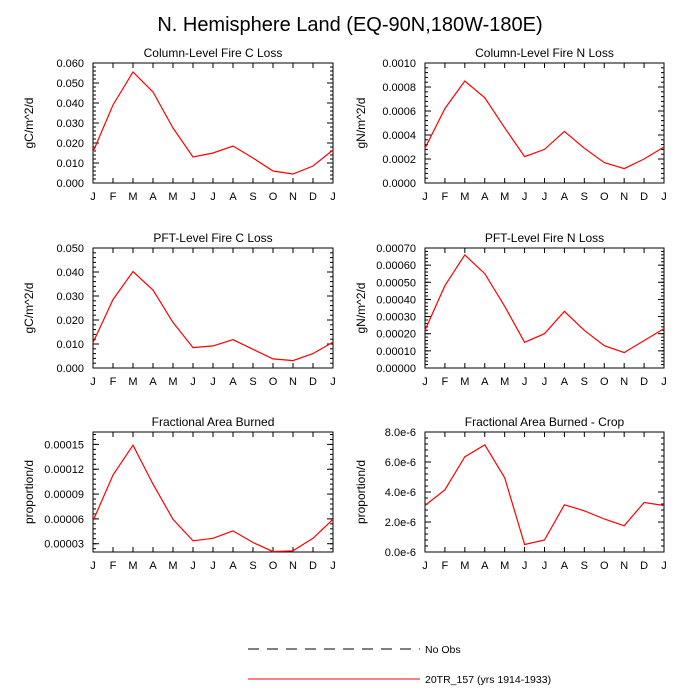  What do you see at coordinates (70, 64) in the screenshot?
I see `panel-1-ytick-label: 0.060` at bounding box center [70, 64].